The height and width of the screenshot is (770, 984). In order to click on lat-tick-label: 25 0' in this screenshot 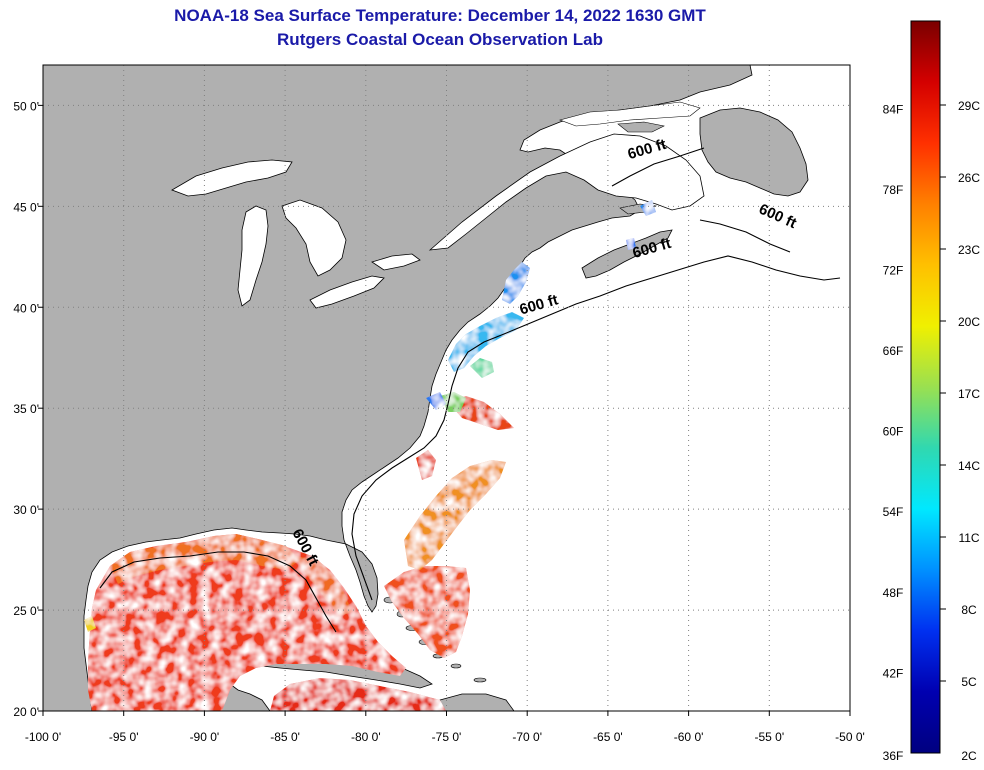, I will do `click(26, 611)`.